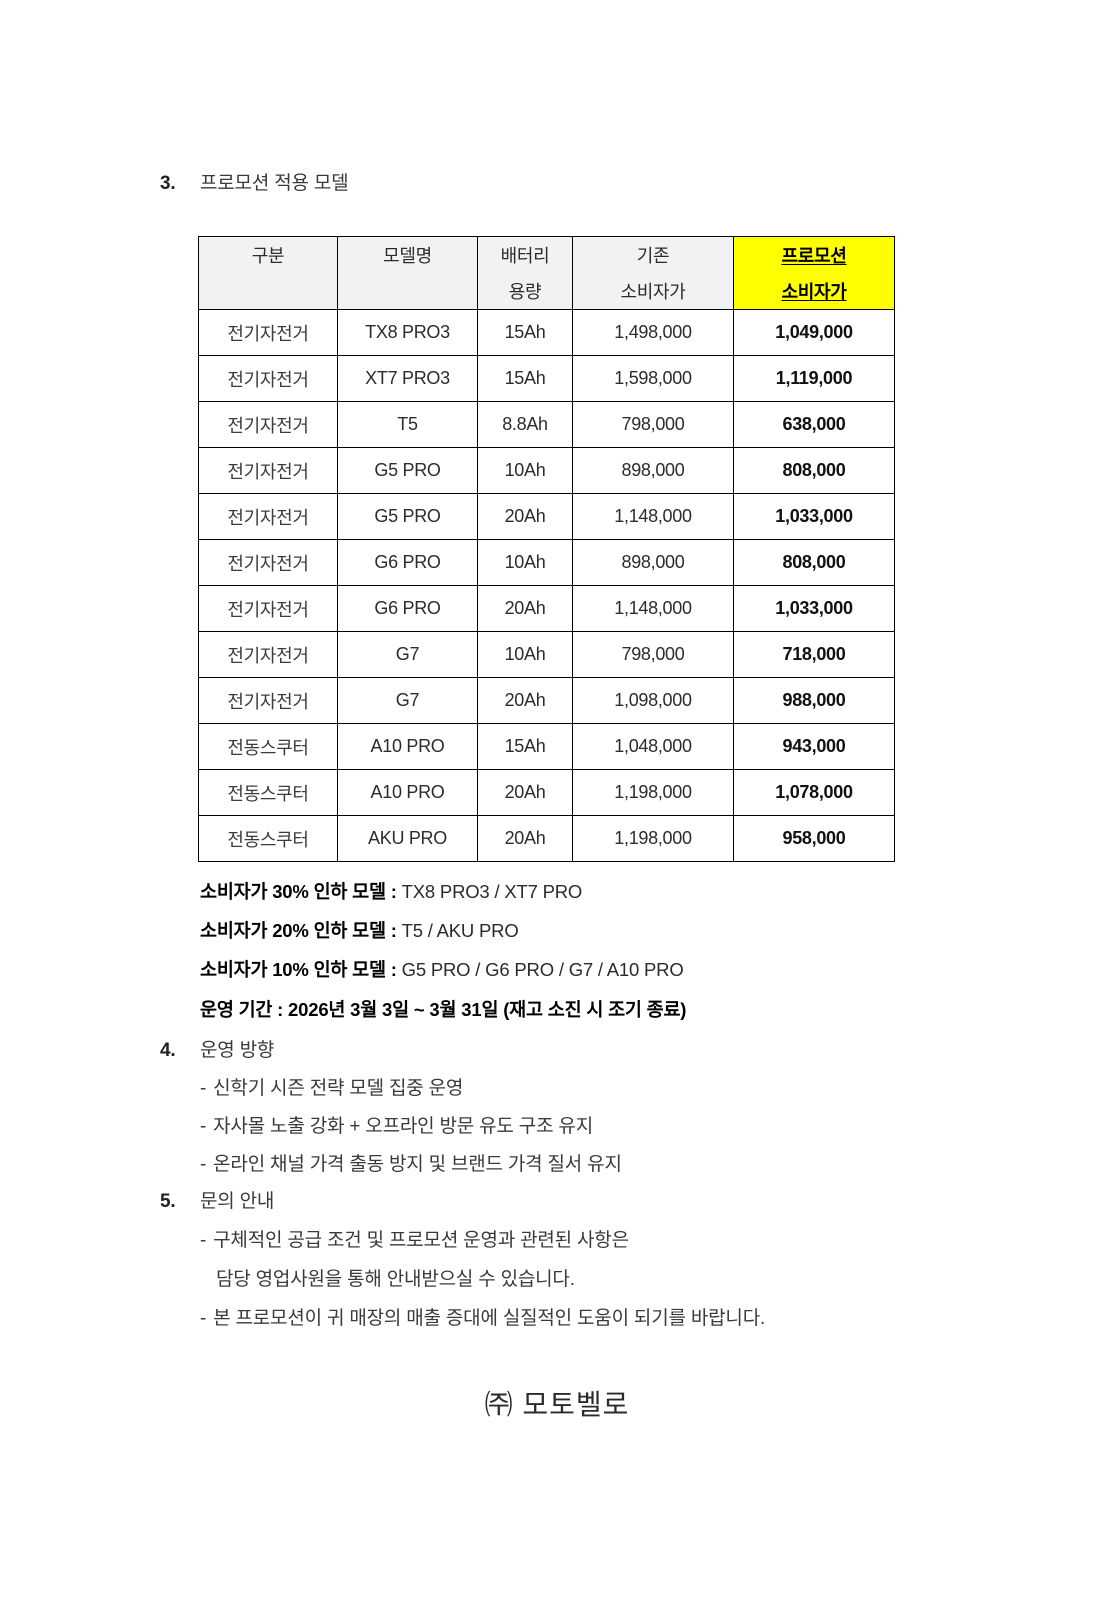 Image resolution: width=1114 pixels, height=1617 pixels. What do you see at coordinates (338, 1088) in the screenshot?
I see `section-4-bullet-1-text: 신학기 시즌 전략 모델 집중 운영` at bounding box center [338, 1088].